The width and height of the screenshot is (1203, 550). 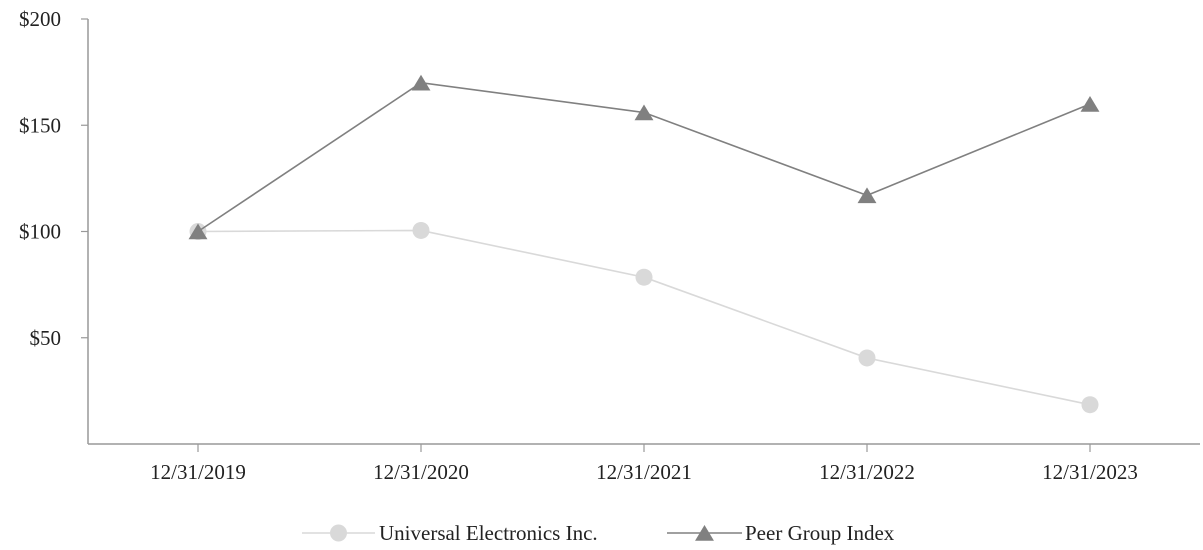 I want to click on x-tick-label: 12/31/2023, so click(x=1090, y=472).